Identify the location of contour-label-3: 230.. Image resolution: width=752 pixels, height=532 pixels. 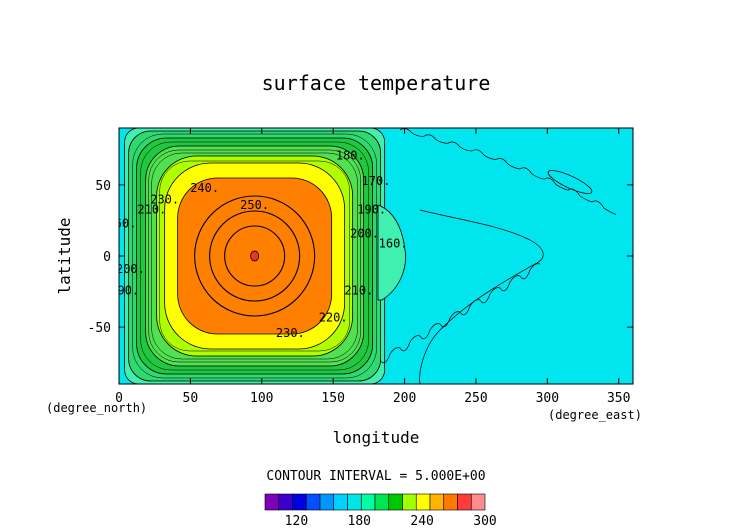
(290, 333).